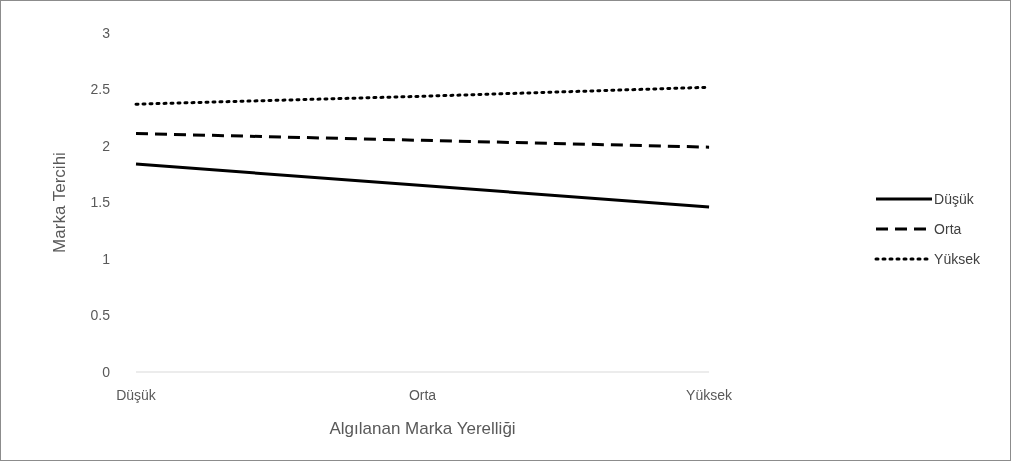  I want to click on y-tick-label: 0, so click(106, 371).